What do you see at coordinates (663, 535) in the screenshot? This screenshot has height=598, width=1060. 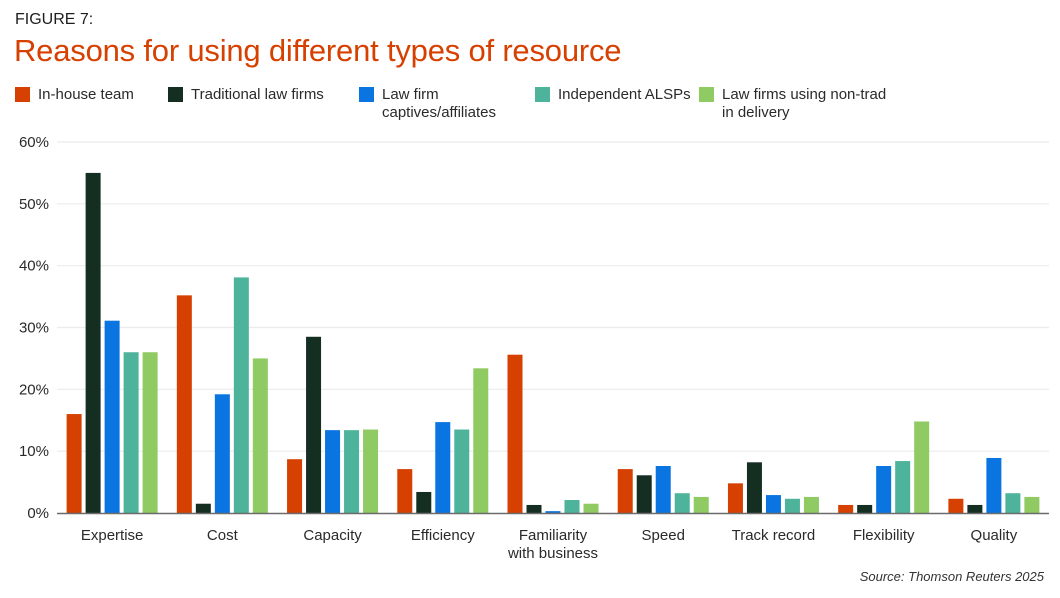 I see `x-tick-label: Speed` at bounding box center [663, 535].